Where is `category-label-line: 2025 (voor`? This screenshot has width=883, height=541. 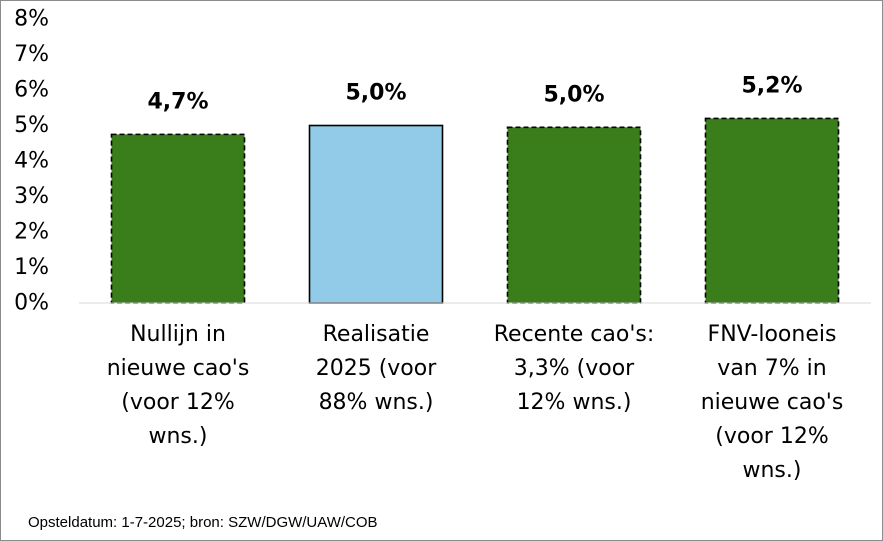
category-label-line: 2025 (voor is located at coordinates (377, 368).